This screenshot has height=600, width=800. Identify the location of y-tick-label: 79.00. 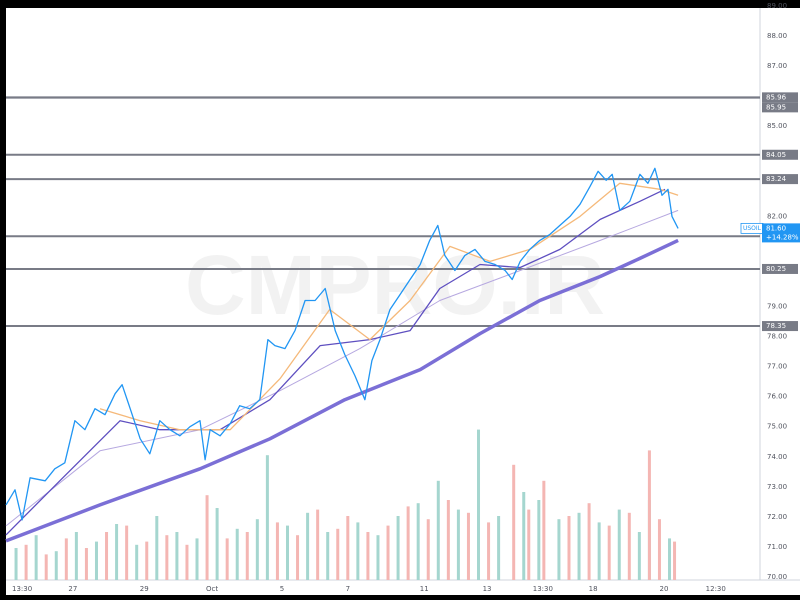
(777, 307).